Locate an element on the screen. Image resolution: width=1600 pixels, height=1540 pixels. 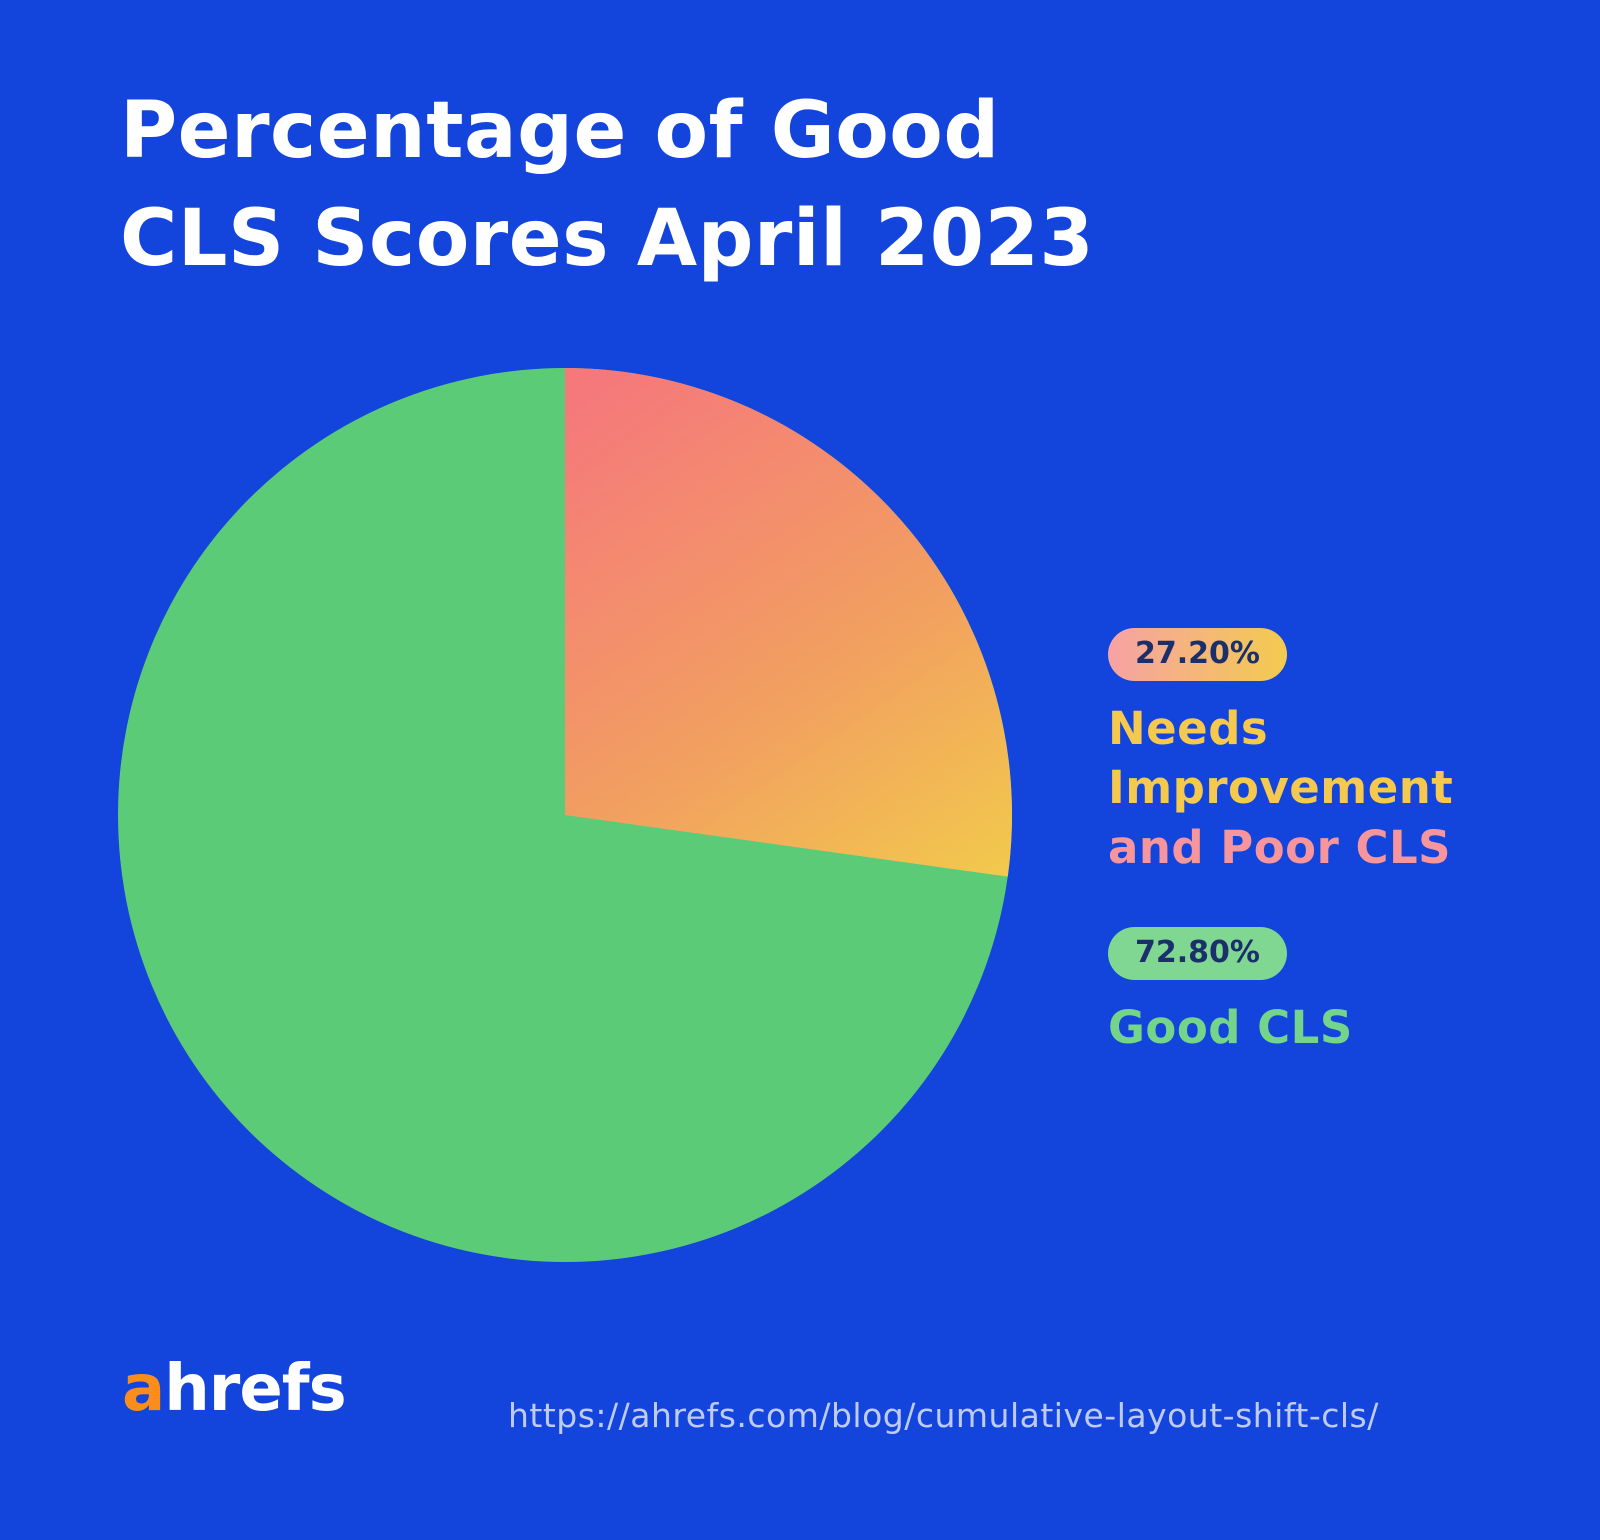
good-cls-label: Good CLS is located at coordinates (1308, 1027).